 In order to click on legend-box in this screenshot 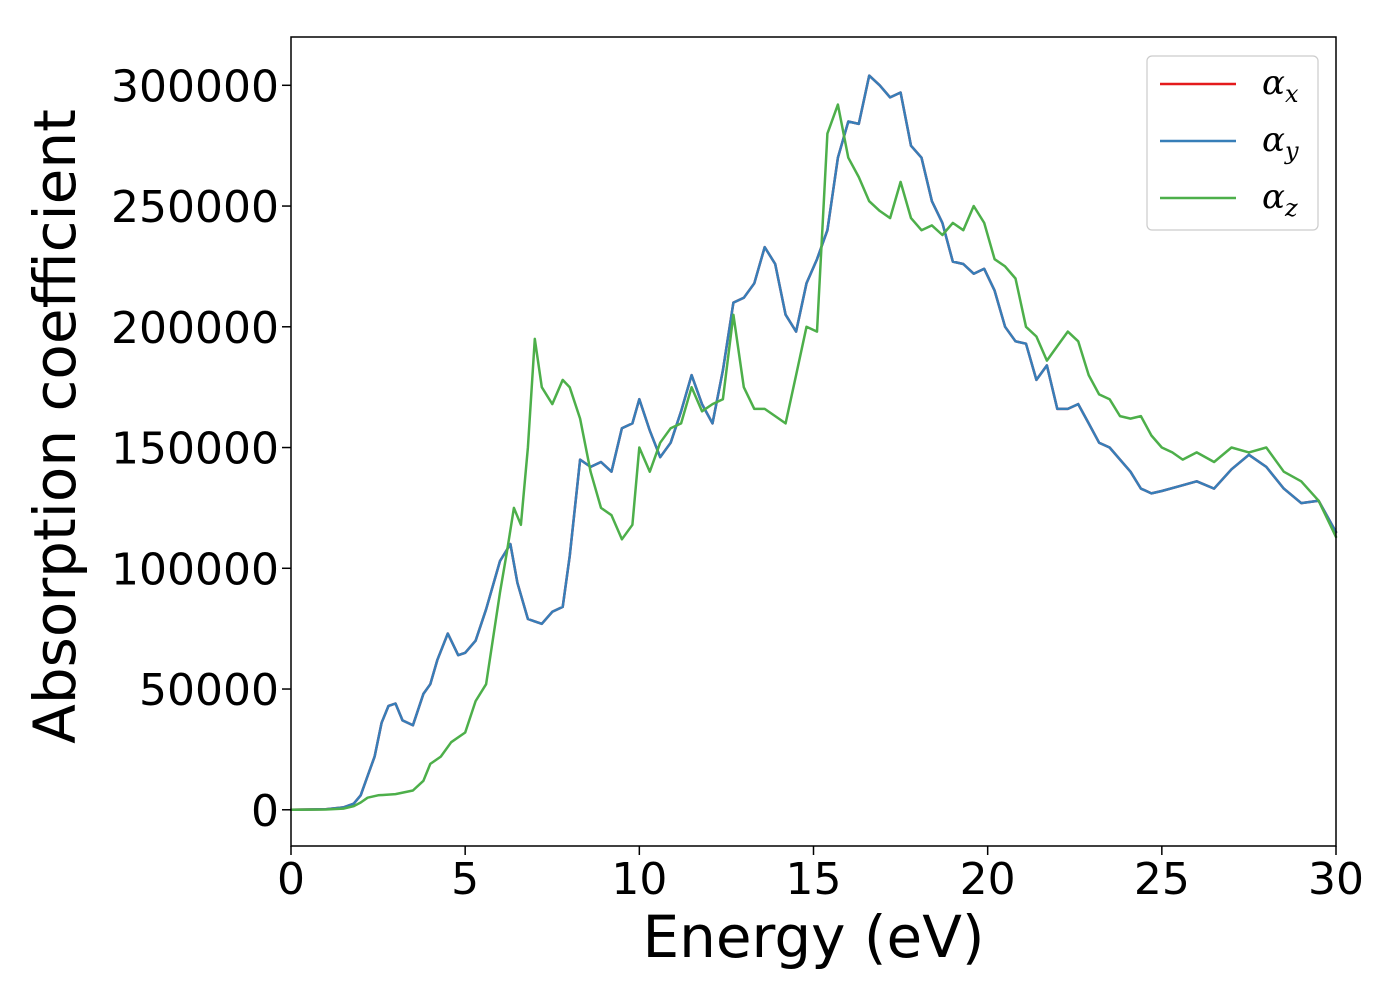, I will do `click(1232, 143)`.